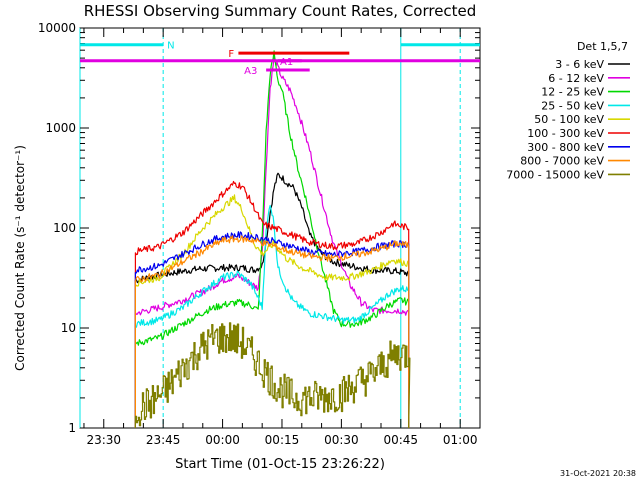 This screenshot has width=640, height=480. I want to click on legend-label: 7000 - 15000 keV, so click(555, 174).